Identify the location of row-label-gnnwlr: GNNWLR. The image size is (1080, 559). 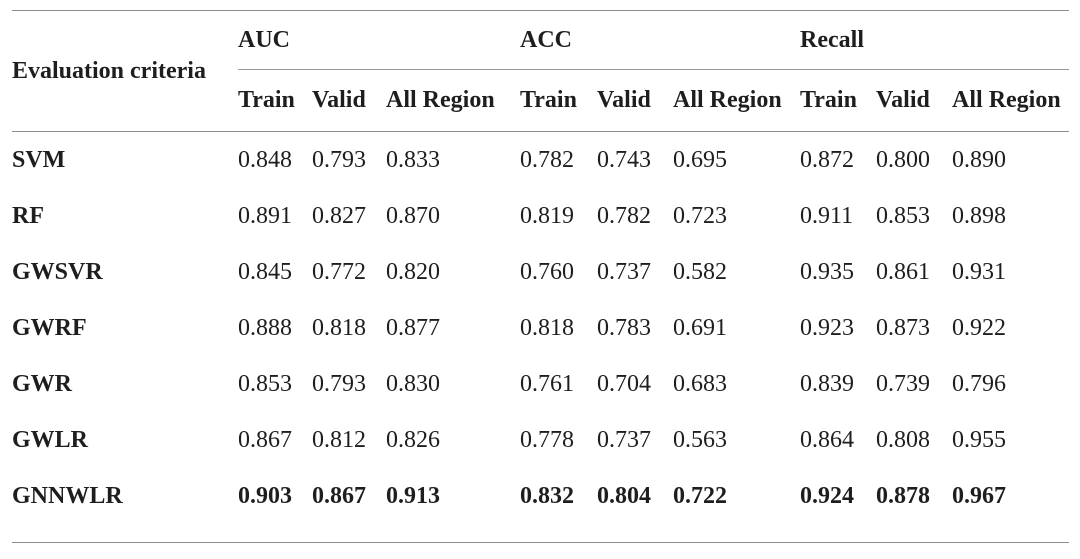
(67, 495).